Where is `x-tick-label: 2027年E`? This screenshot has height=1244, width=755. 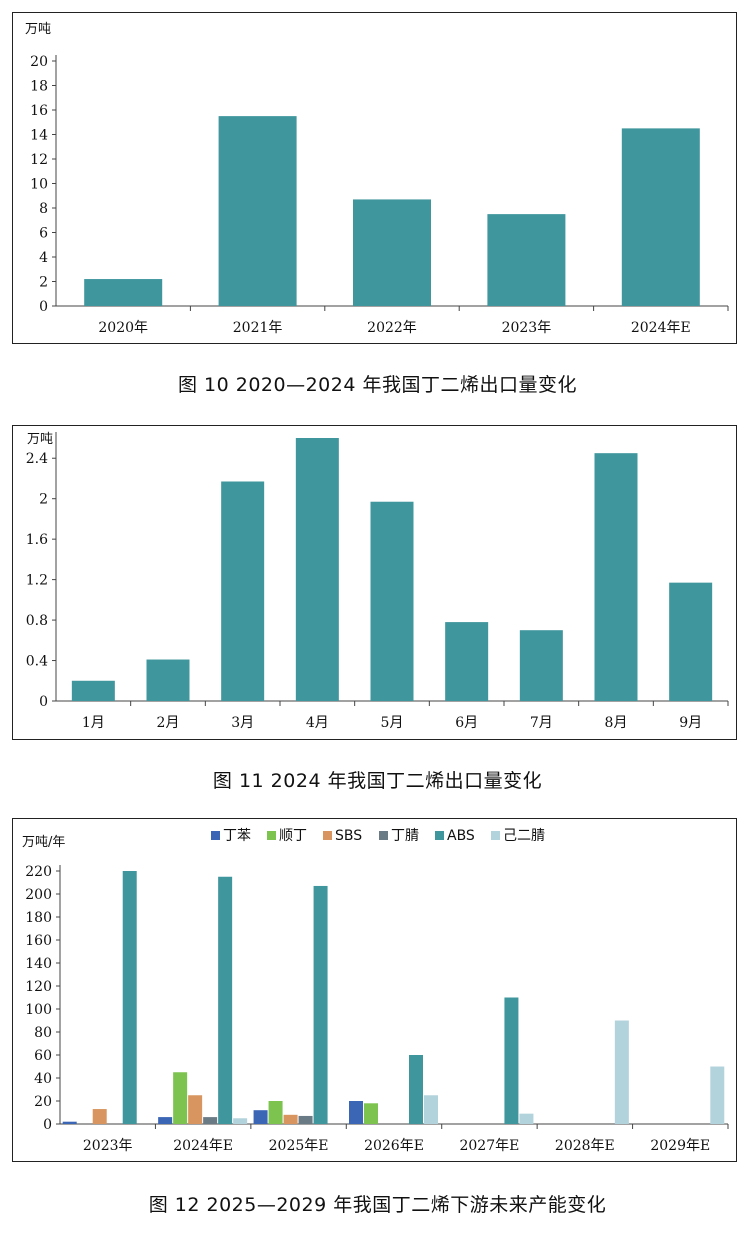
x-tick-label: 2027年E is located at coordinates (489, 1146).